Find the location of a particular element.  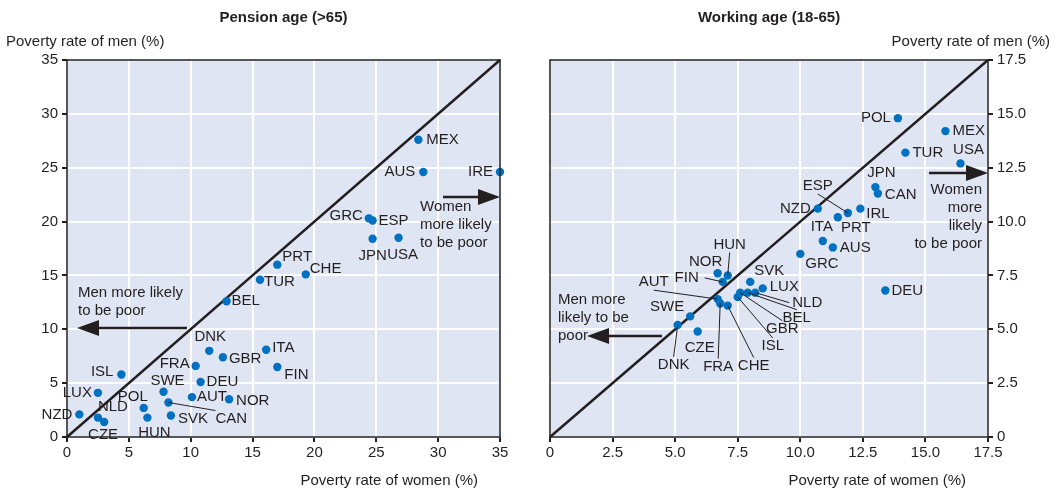

data-label: SVK is located at coordinates (769, 270).